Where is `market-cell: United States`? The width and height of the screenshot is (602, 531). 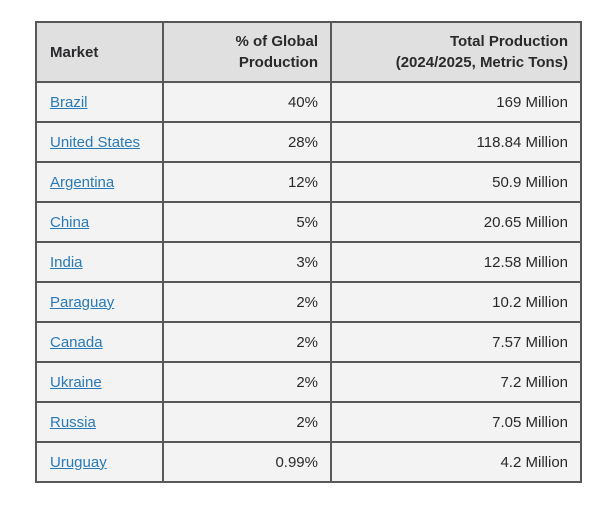
market-cell: United States is located at coordinates (99, 142).